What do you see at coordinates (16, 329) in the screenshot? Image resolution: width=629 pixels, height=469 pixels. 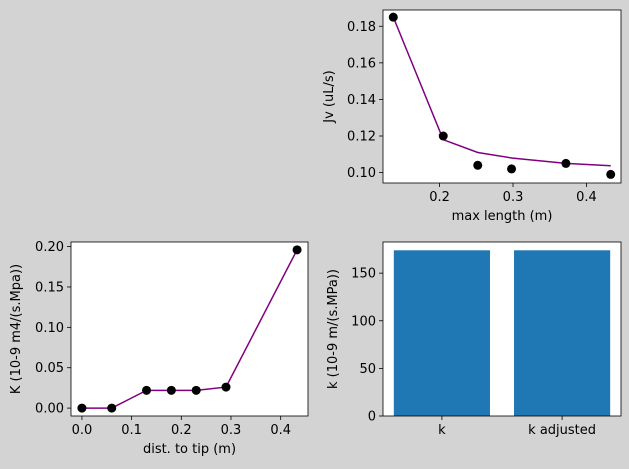 I see `y-axis-label: K (10-9 m4/(s.Mpa))` at bounding box center [16, 329].